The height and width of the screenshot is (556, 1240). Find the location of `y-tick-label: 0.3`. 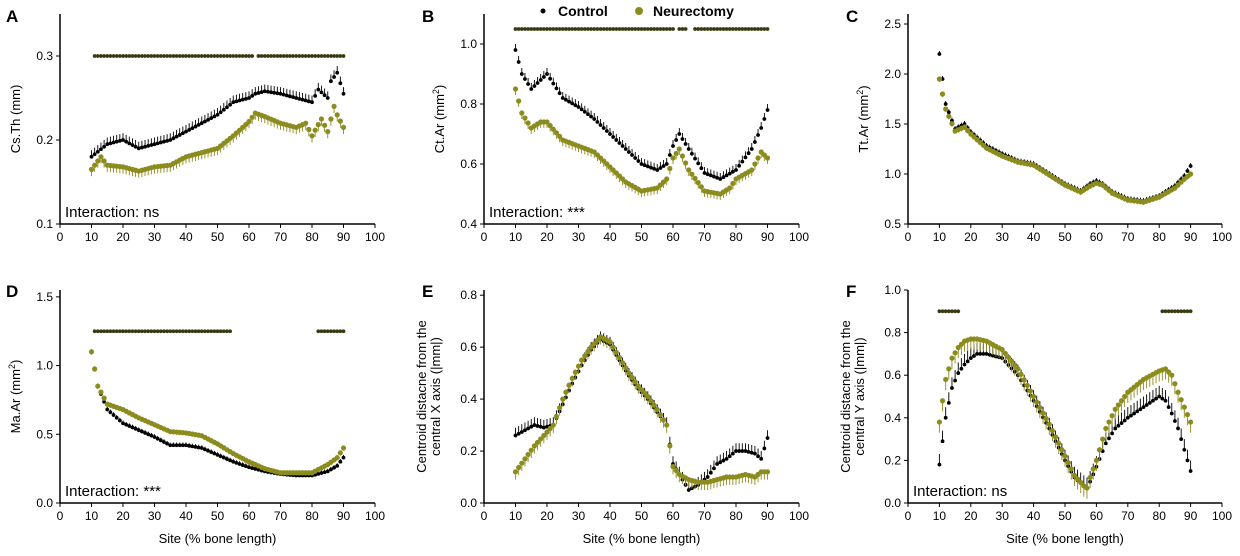

y-tick-label: 0.3 is located at coordinates (44, 56).